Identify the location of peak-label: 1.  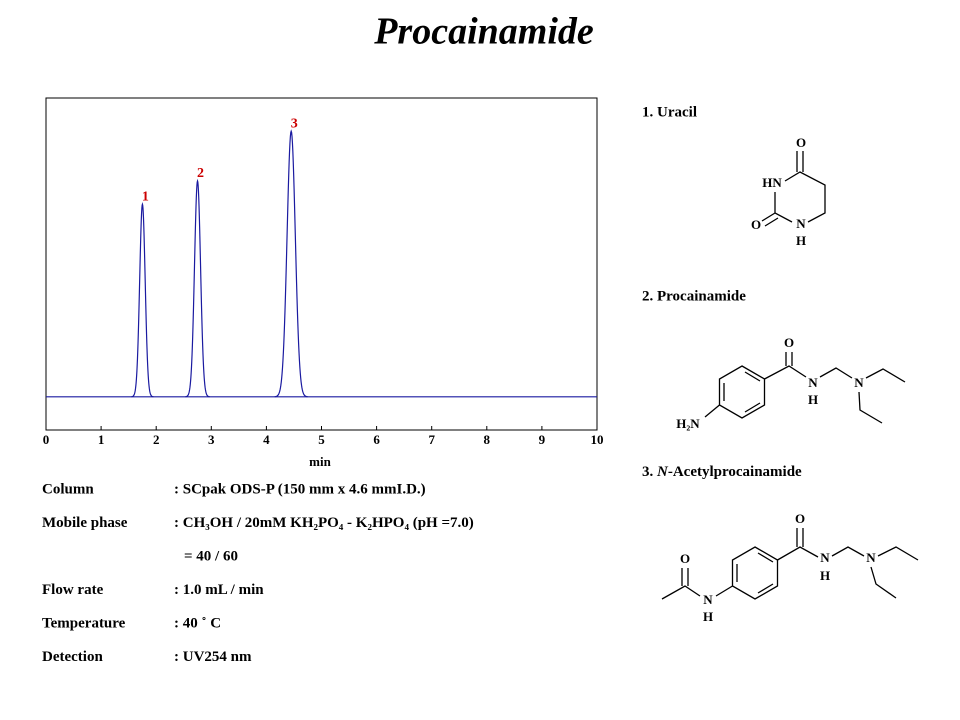
(145, 196).